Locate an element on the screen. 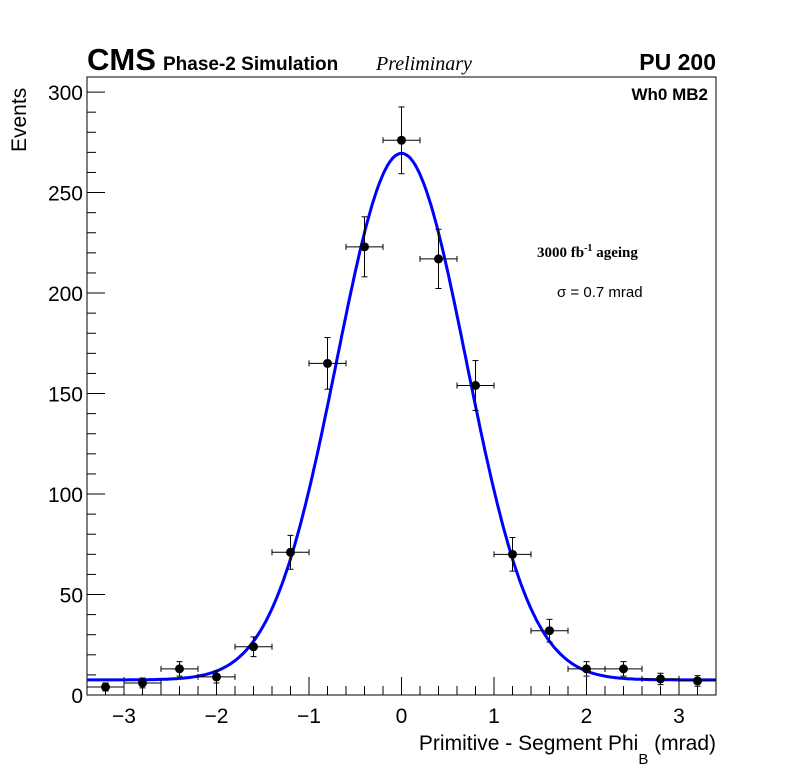  lumi-label: 3000 fb-1 ageing is located at coordinates (587, 252).